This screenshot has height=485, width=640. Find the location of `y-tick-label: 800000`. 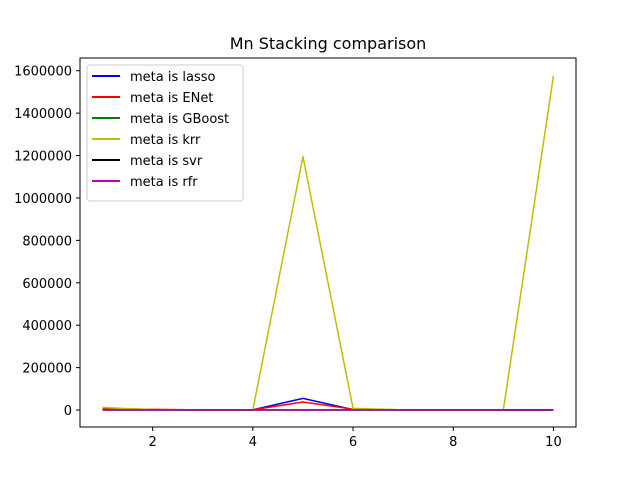

y-tick-label: 800000 is located at coordinates (47, 241).